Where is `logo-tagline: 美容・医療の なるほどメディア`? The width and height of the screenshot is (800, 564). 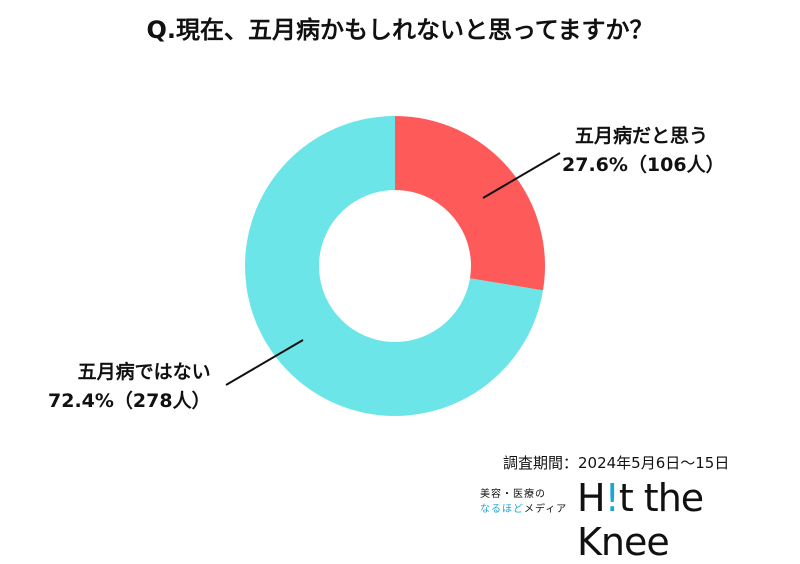 logo-tagline: 美容・医療の なるほどメディア is located at coordinates (523, 502).